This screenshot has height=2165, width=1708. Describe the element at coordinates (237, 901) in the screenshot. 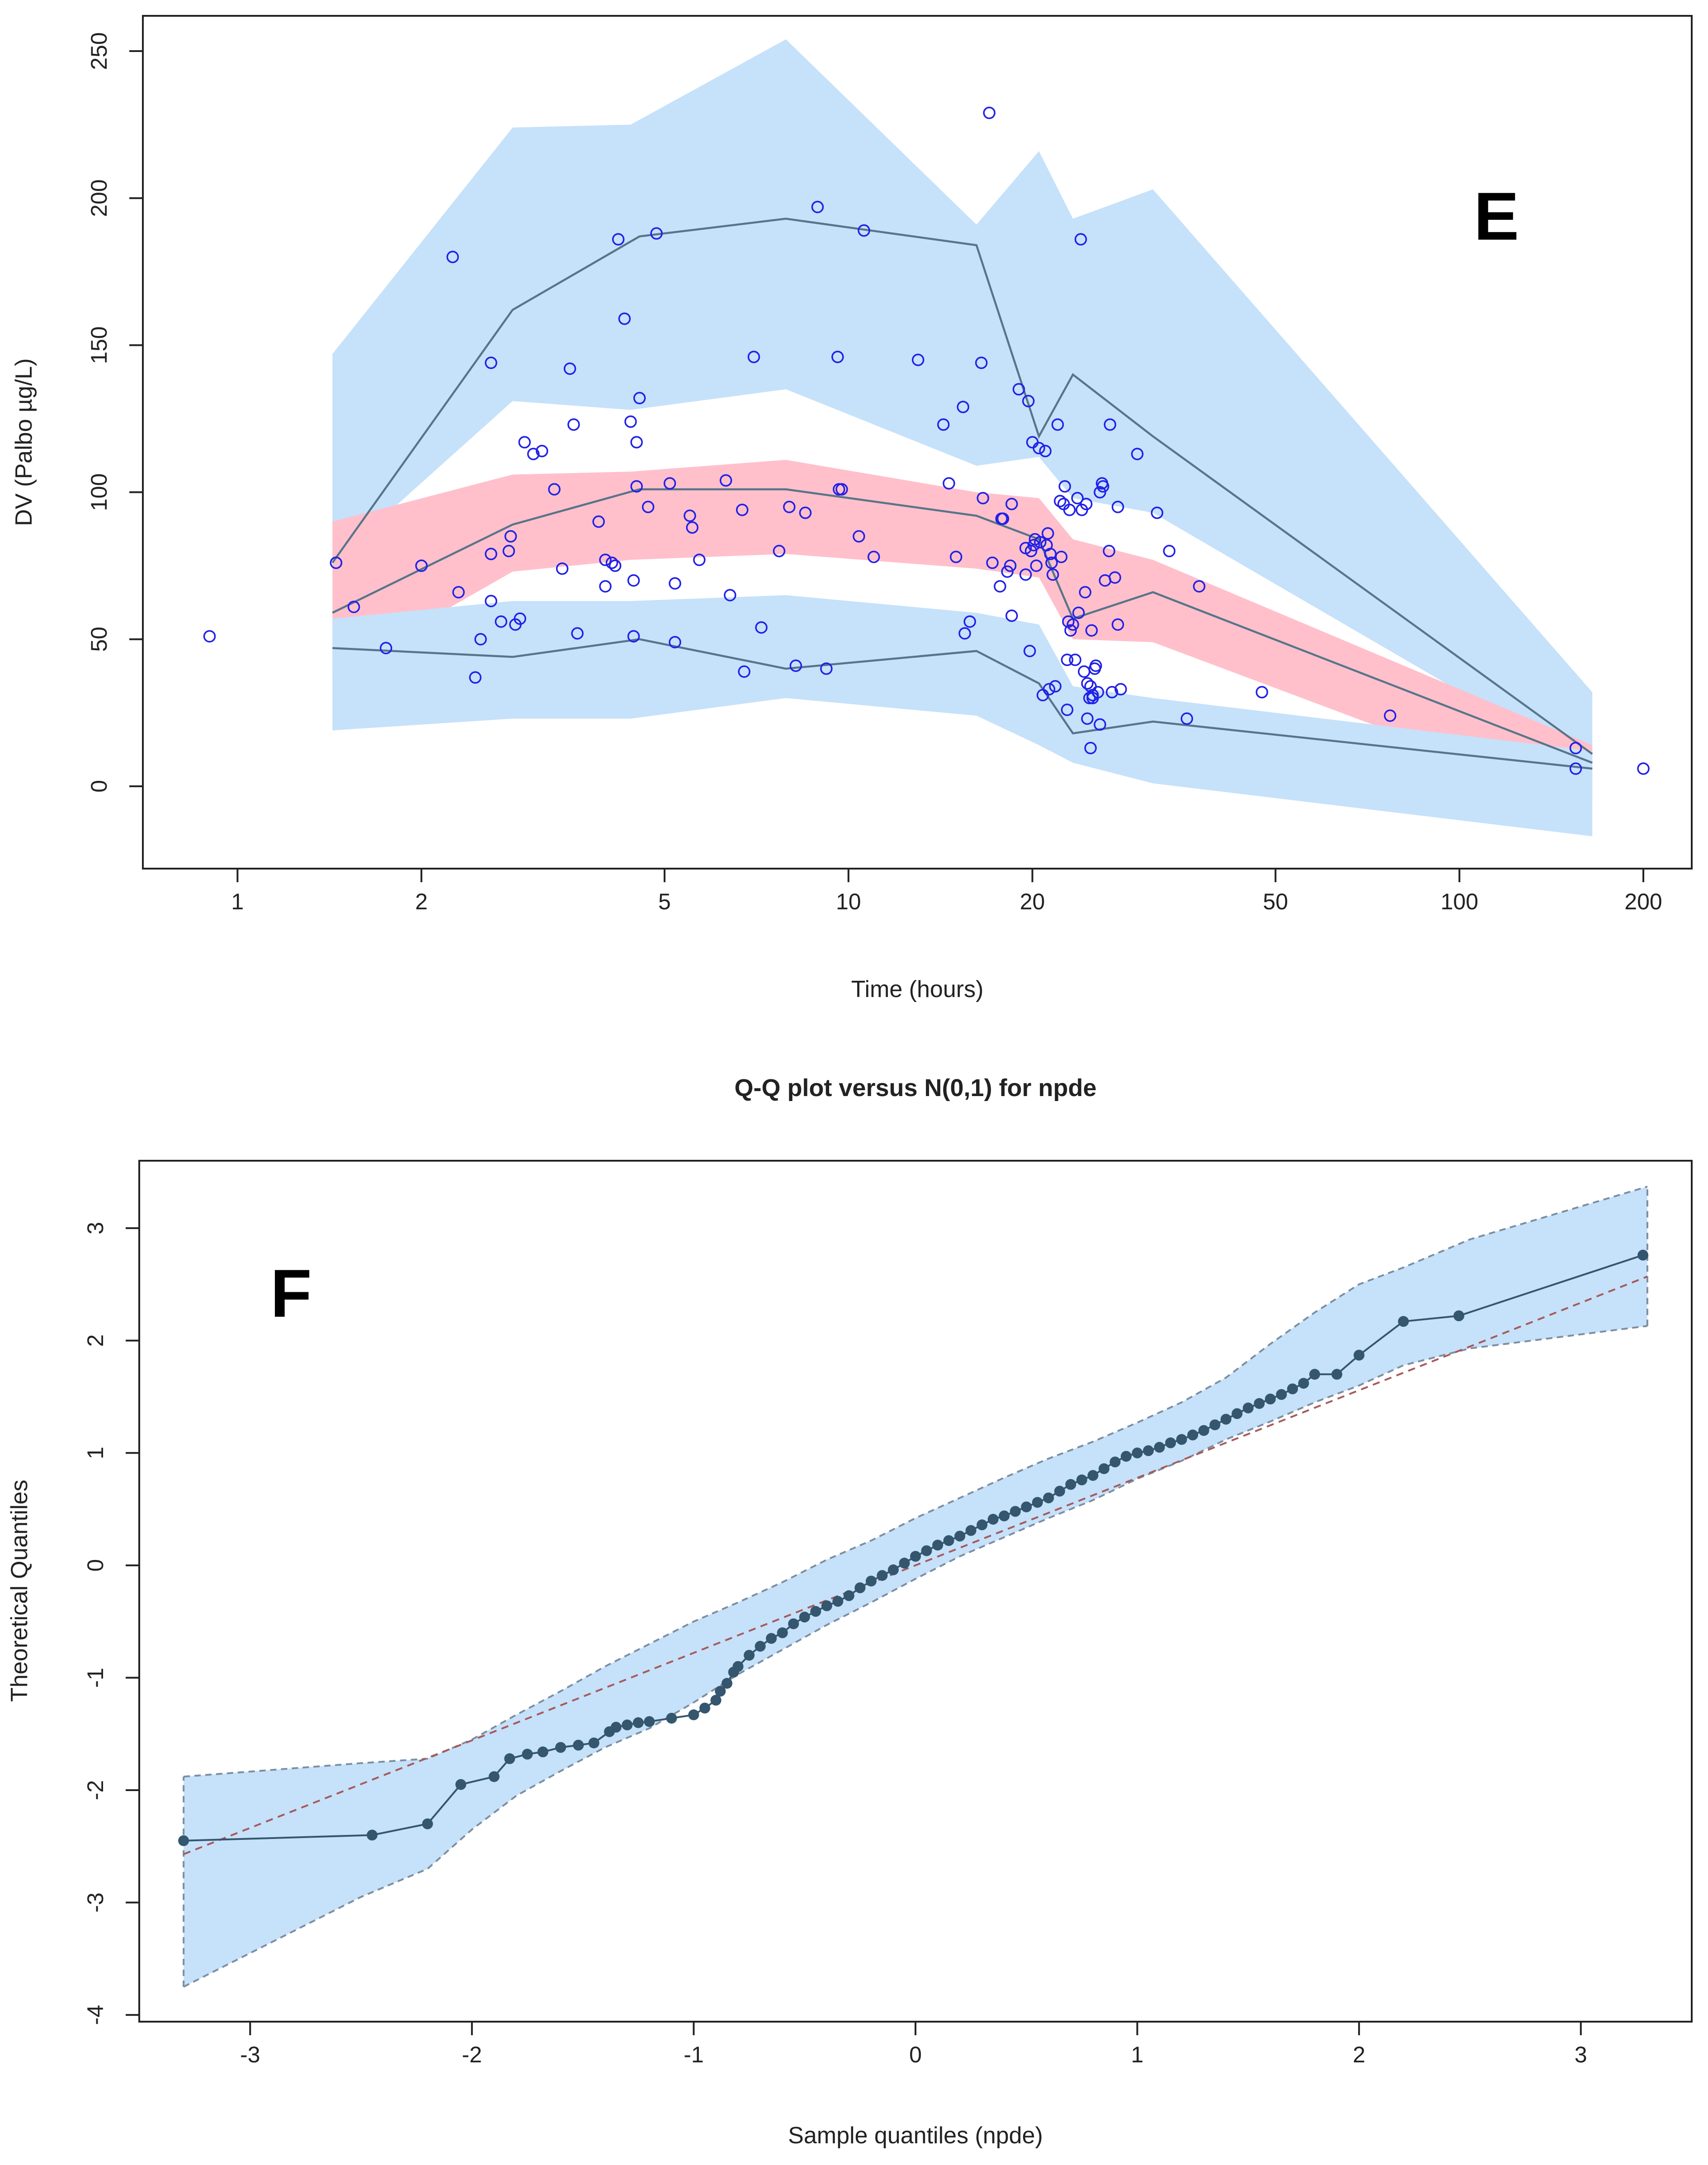

I see `x-tick-label: 1` at that location.